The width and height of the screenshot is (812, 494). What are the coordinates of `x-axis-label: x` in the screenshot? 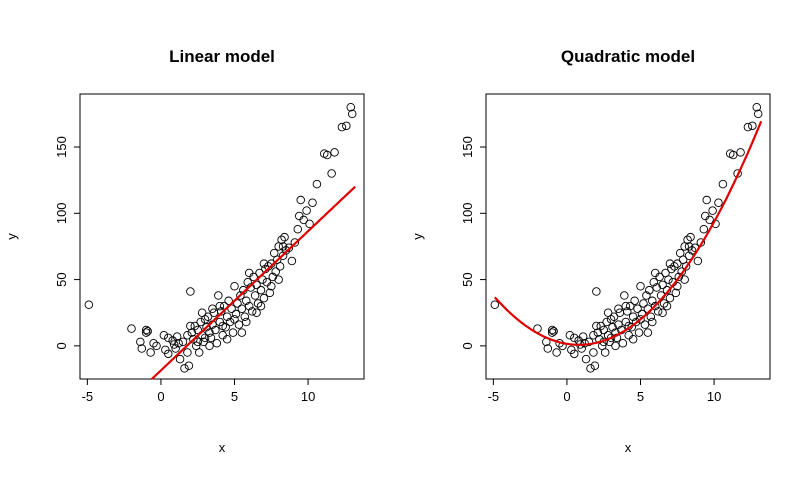 It's located at (222, 447).